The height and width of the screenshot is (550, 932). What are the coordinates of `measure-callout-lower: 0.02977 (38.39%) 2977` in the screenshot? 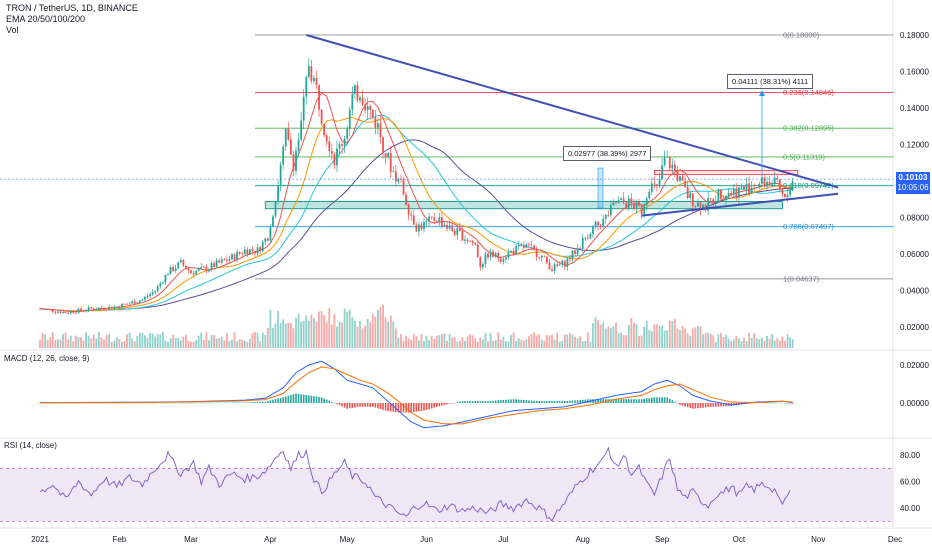 It's located at (607, 153).